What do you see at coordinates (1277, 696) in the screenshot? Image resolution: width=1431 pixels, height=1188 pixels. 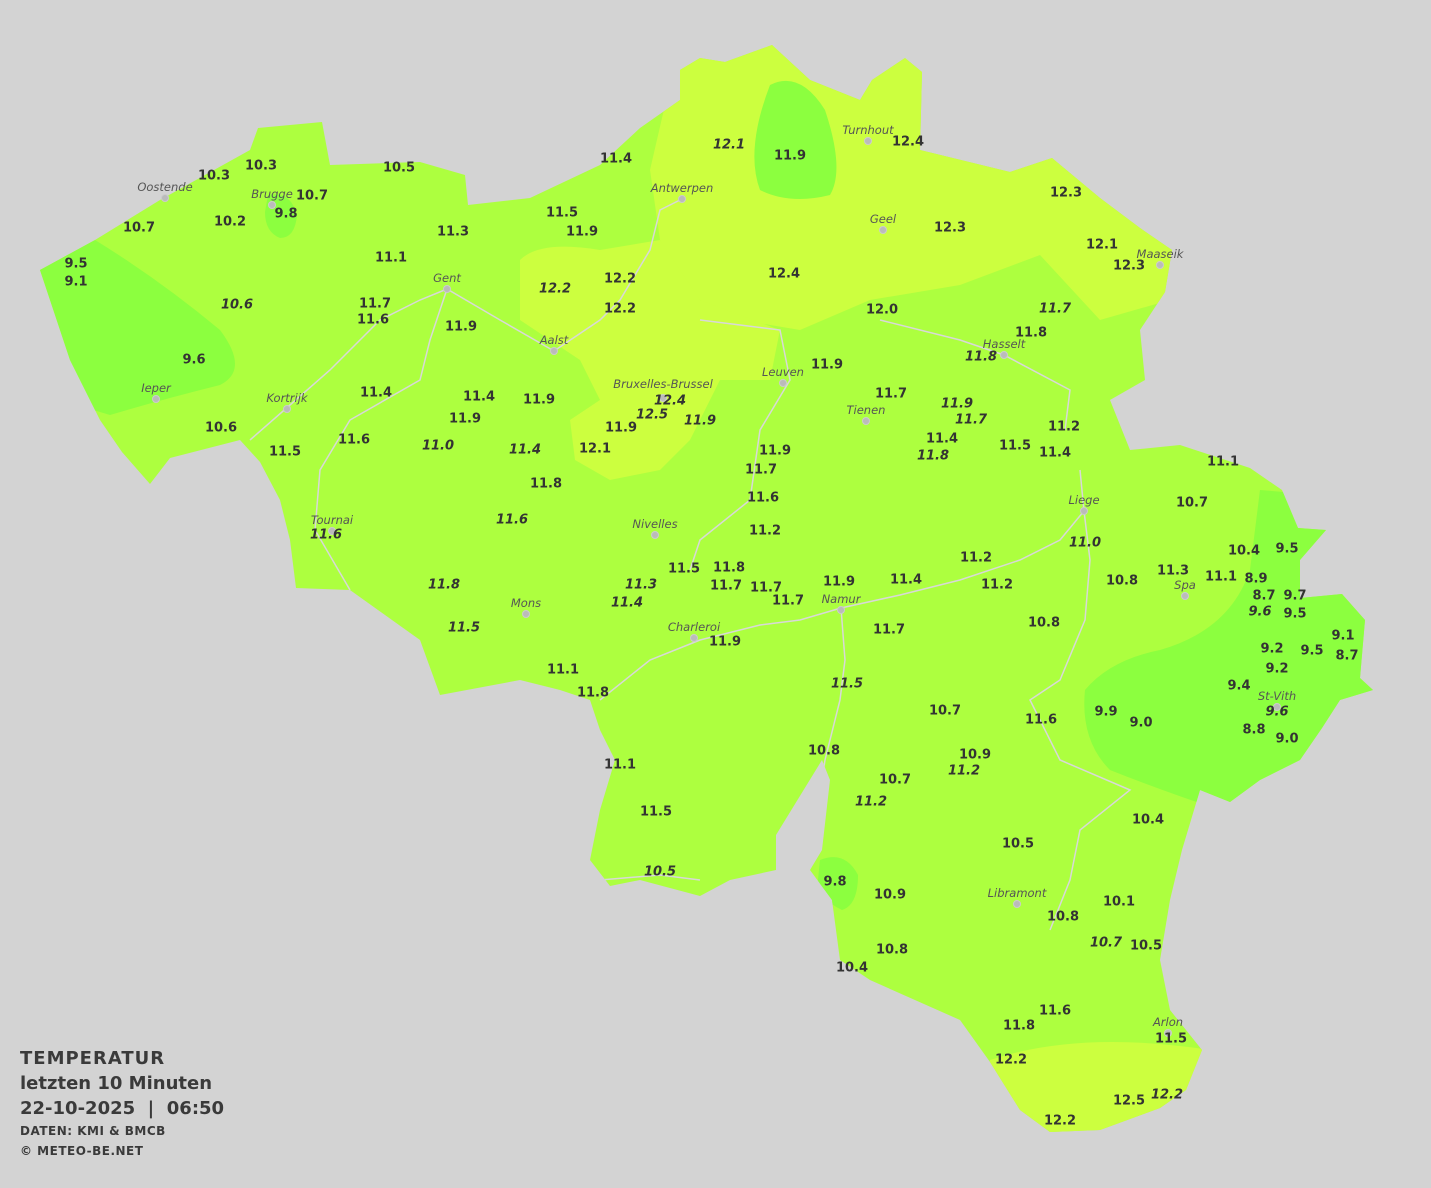 I see `city-label: St-Vith` at bounding box center [1277, 696].